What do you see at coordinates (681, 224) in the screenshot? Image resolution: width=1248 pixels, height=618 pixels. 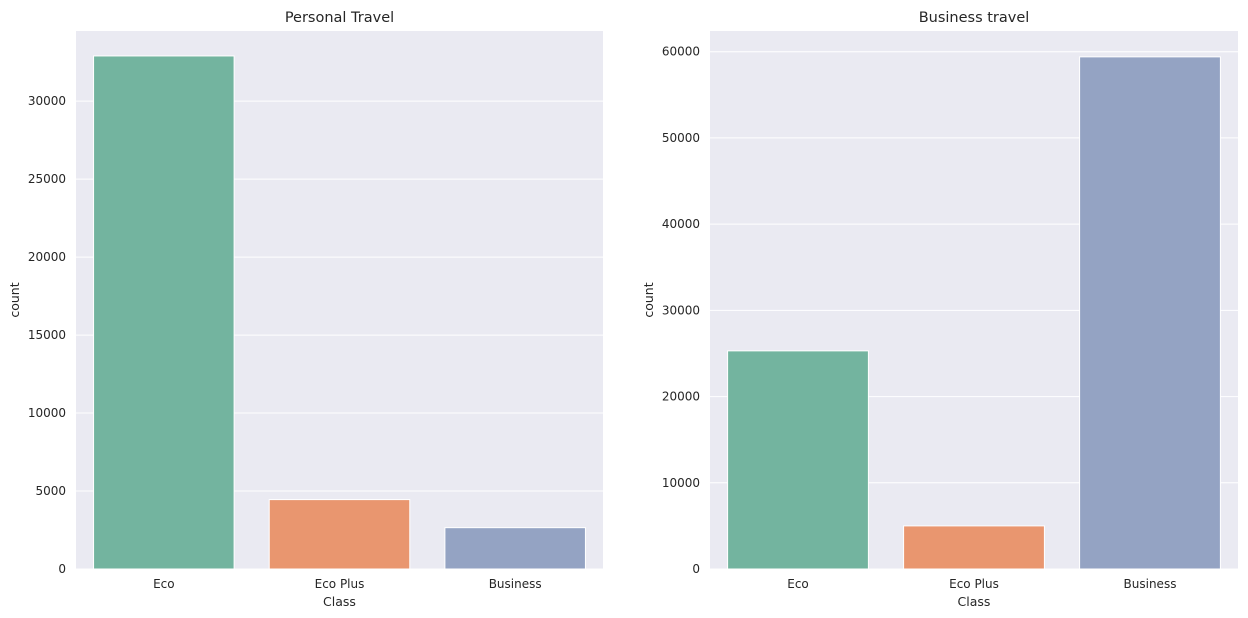 I see `y-tick-label: 40000` at bounding box center [681, 224].